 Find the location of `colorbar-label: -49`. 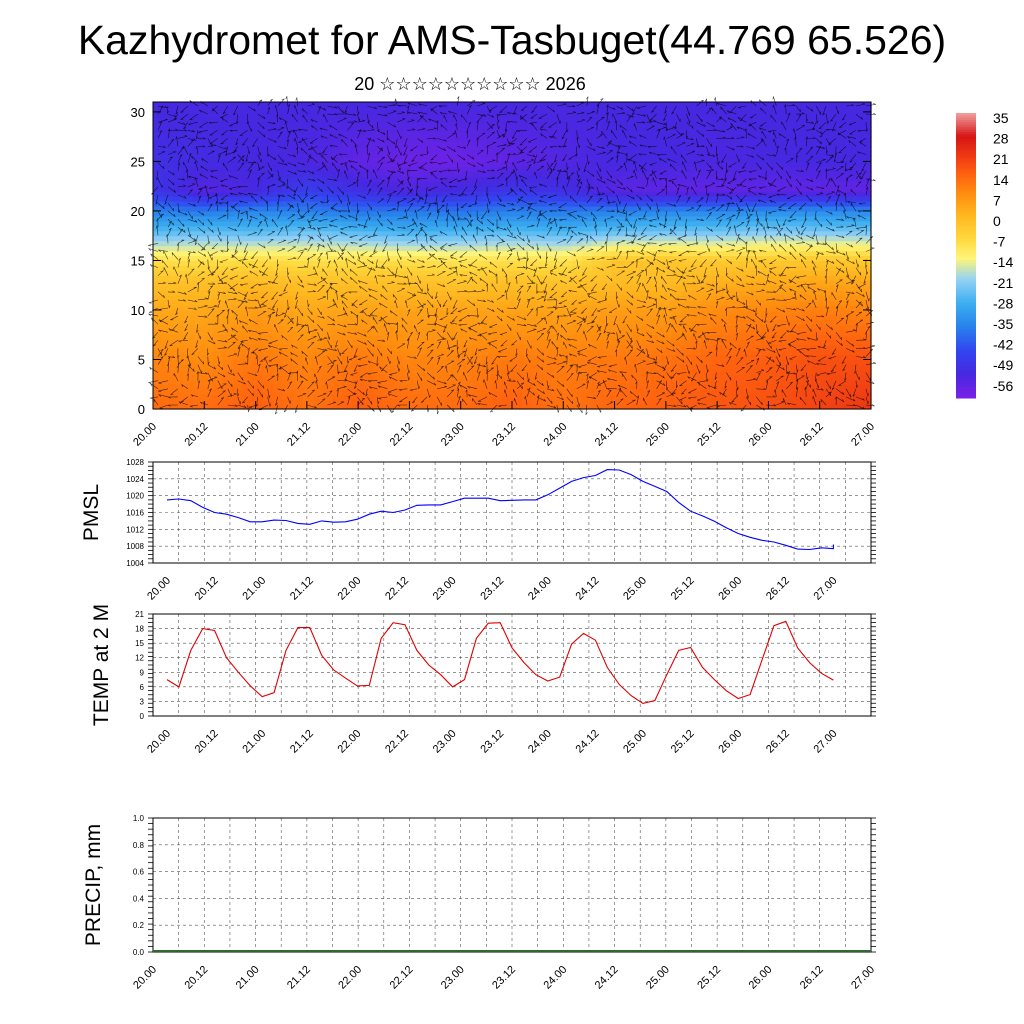

colorbar-label: -49 is located at coordinates (1003, 365).